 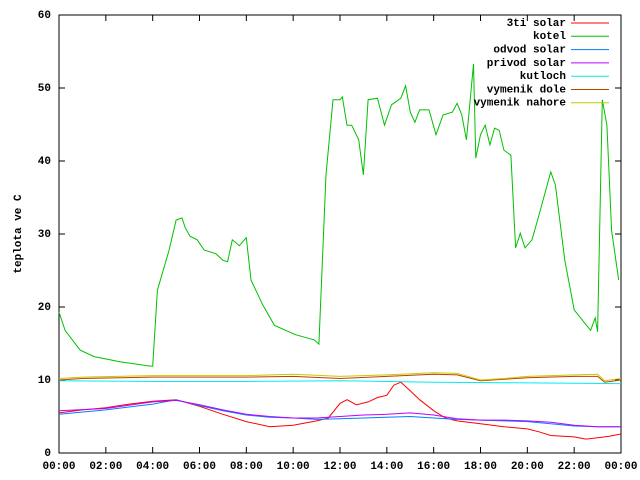 I want to click on legend-label: vymenik dole, so click(x=527, y=90).